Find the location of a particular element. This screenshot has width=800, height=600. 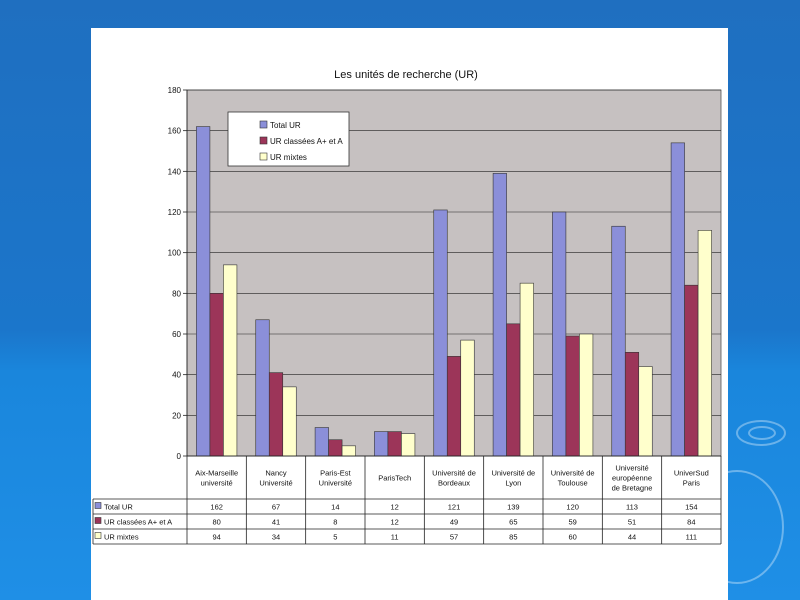

data-label-classees: 80 is located at coordinates (216, 522).